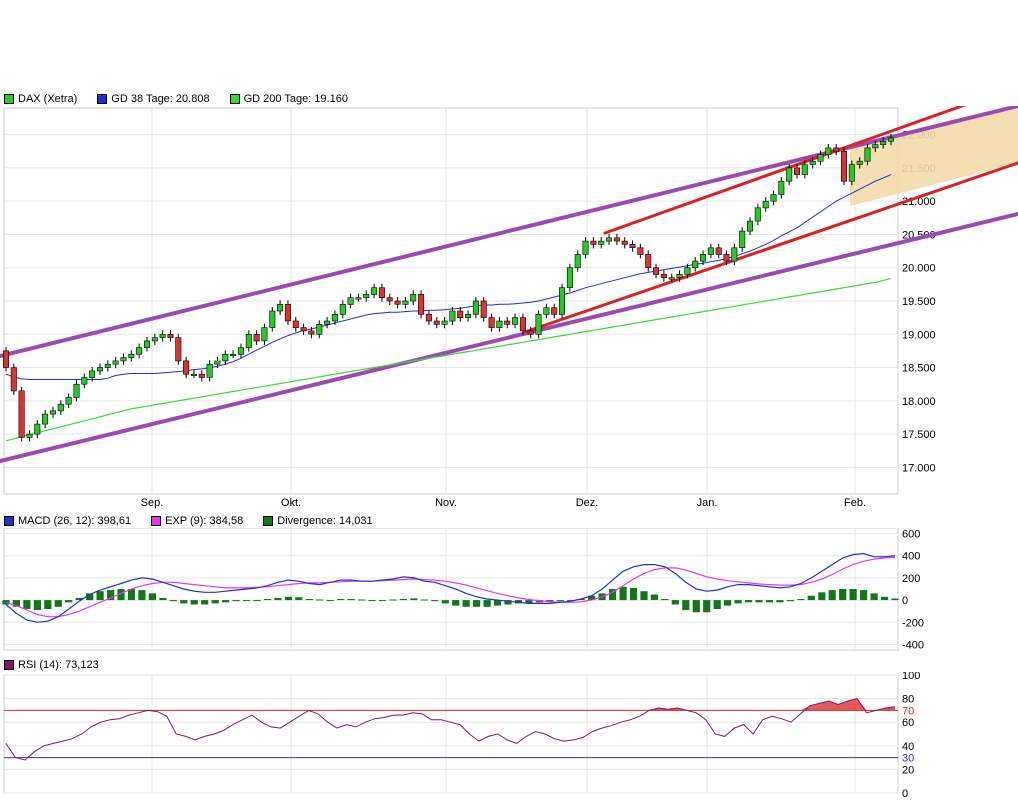  What do you see at coordinates (587, 503) in the screenshot?
I see `price-x-tick-label: Dez.` at bounding box center [587, 503].